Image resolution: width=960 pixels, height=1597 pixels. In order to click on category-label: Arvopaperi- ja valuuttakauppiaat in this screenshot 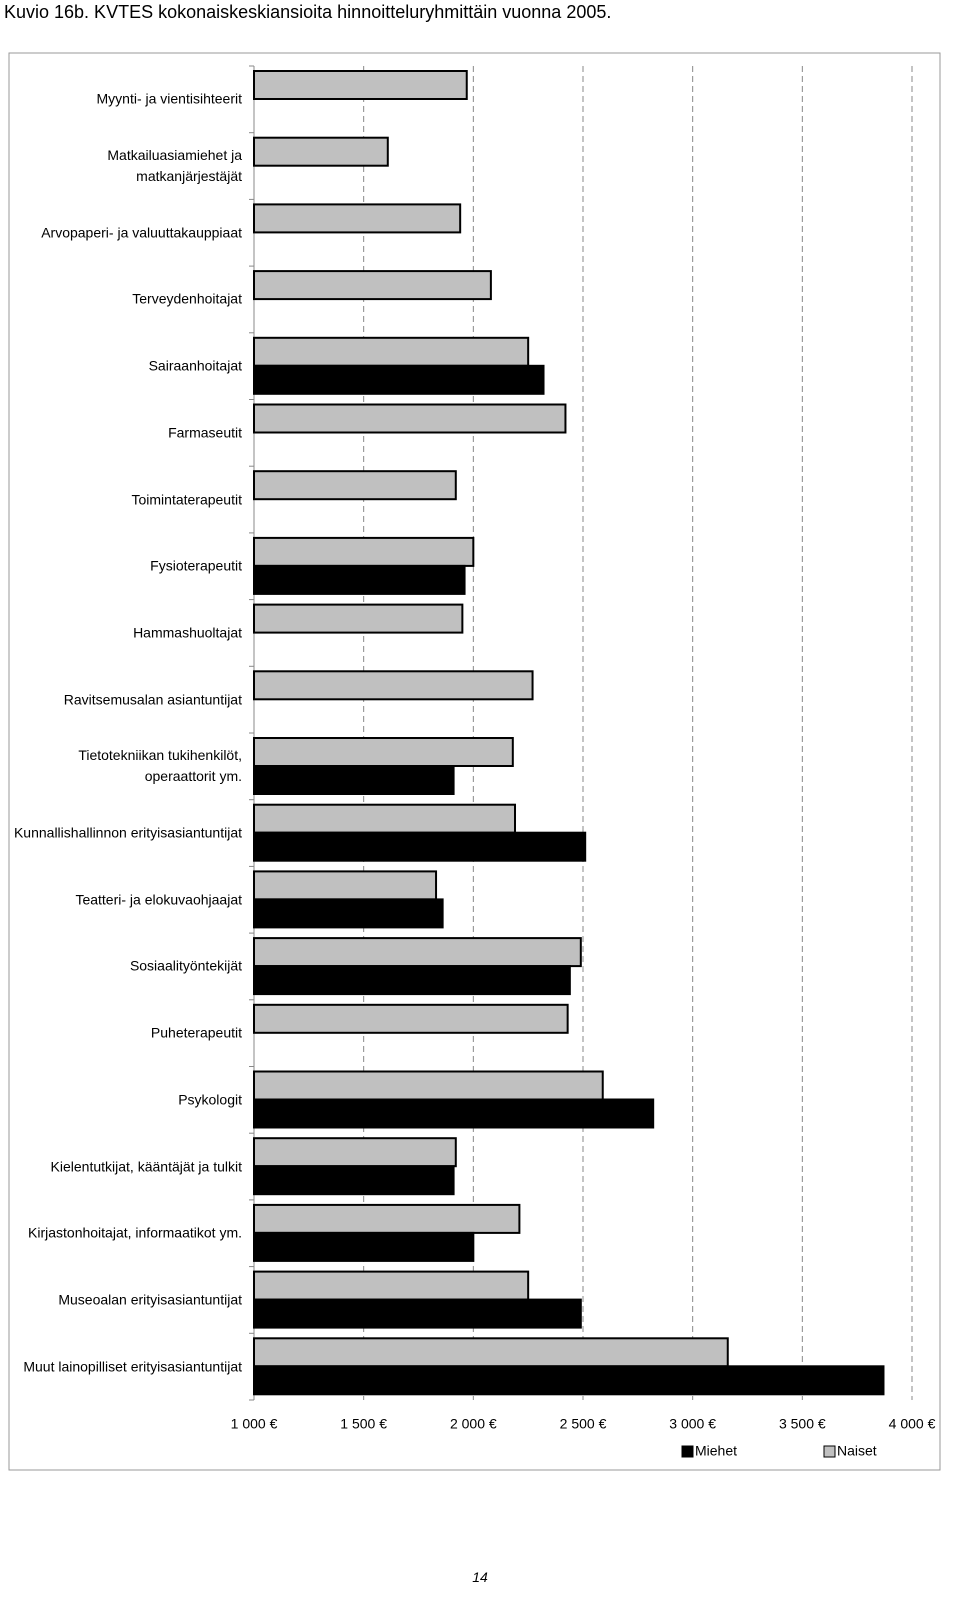, I will do `click(141, 232)`.